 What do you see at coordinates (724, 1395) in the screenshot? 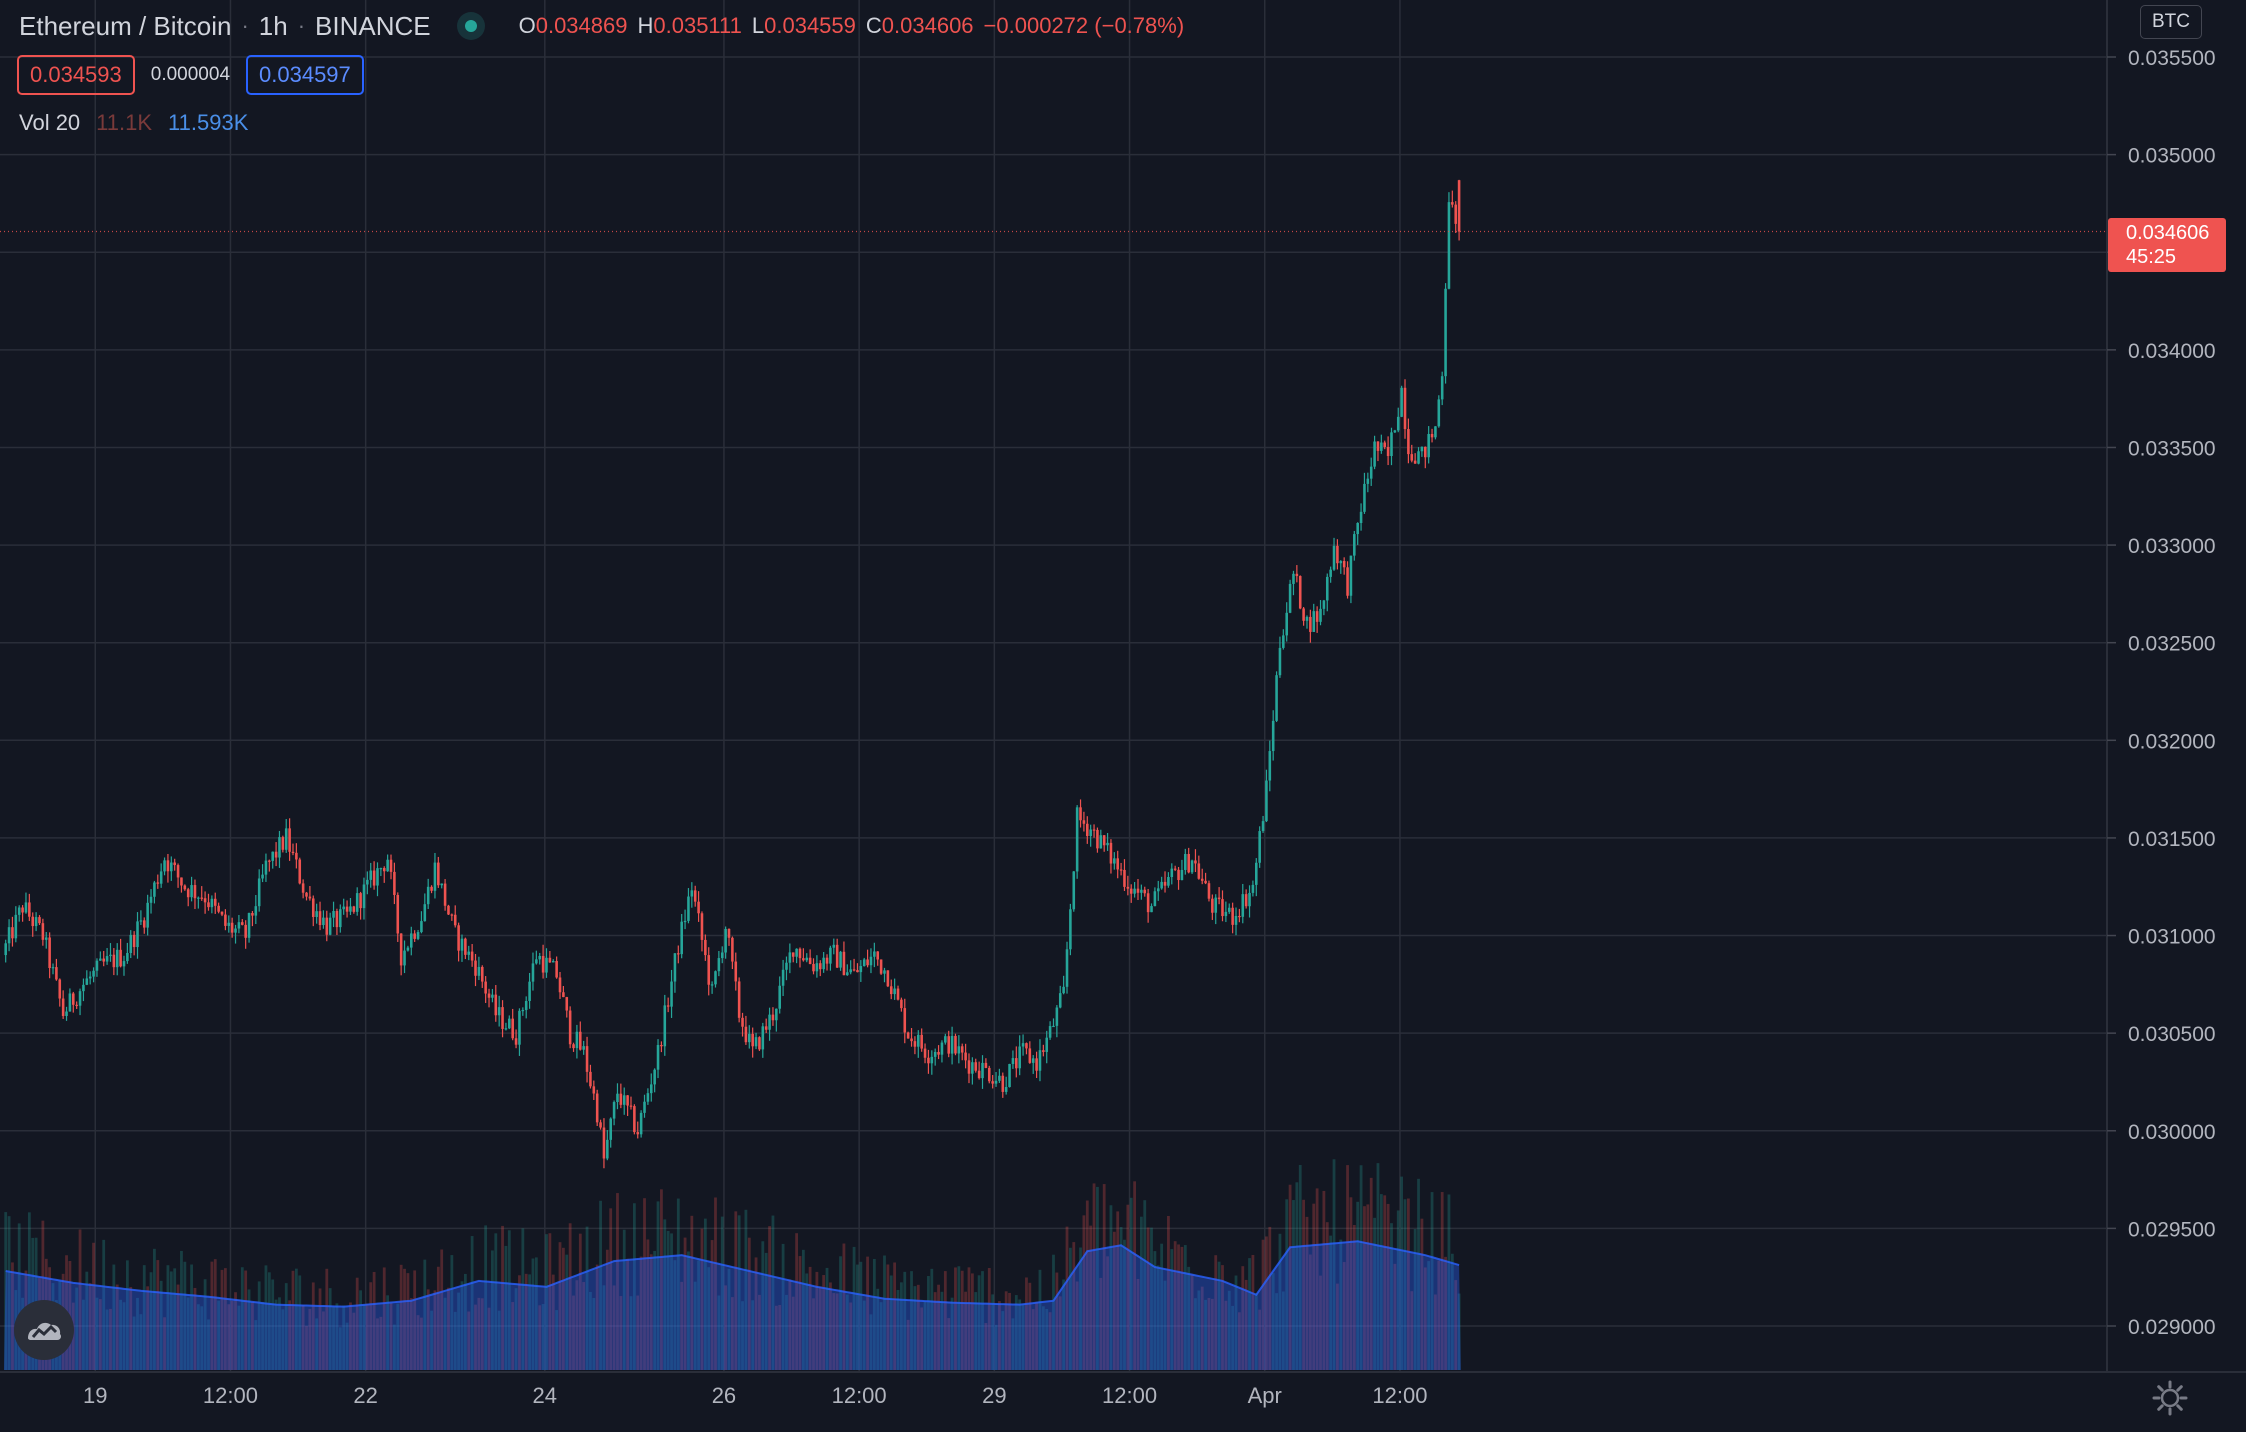
I see `time-tick-label: 26` at bounding box center [724, 1395].